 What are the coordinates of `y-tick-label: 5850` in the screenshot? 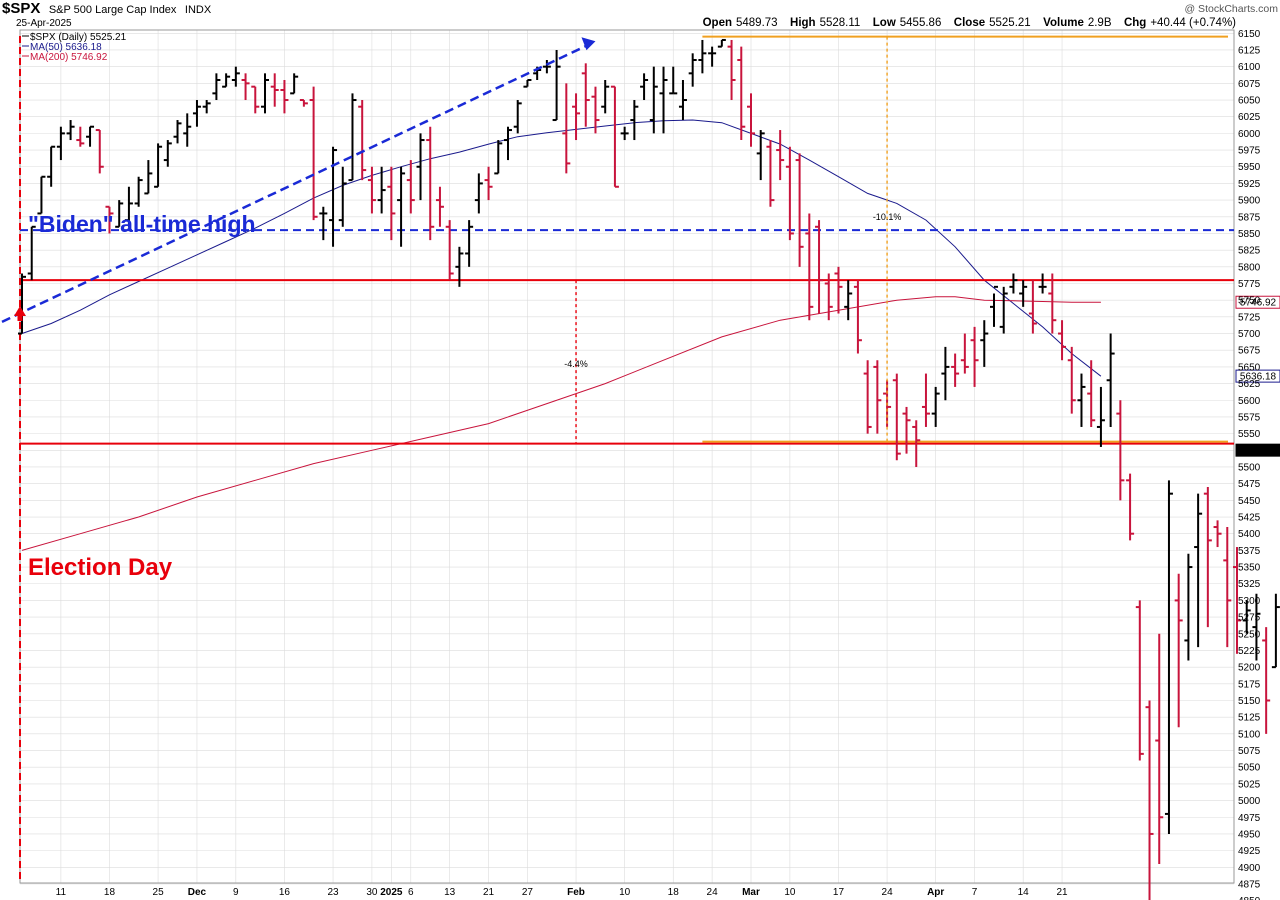 It's located at (1249, 234).